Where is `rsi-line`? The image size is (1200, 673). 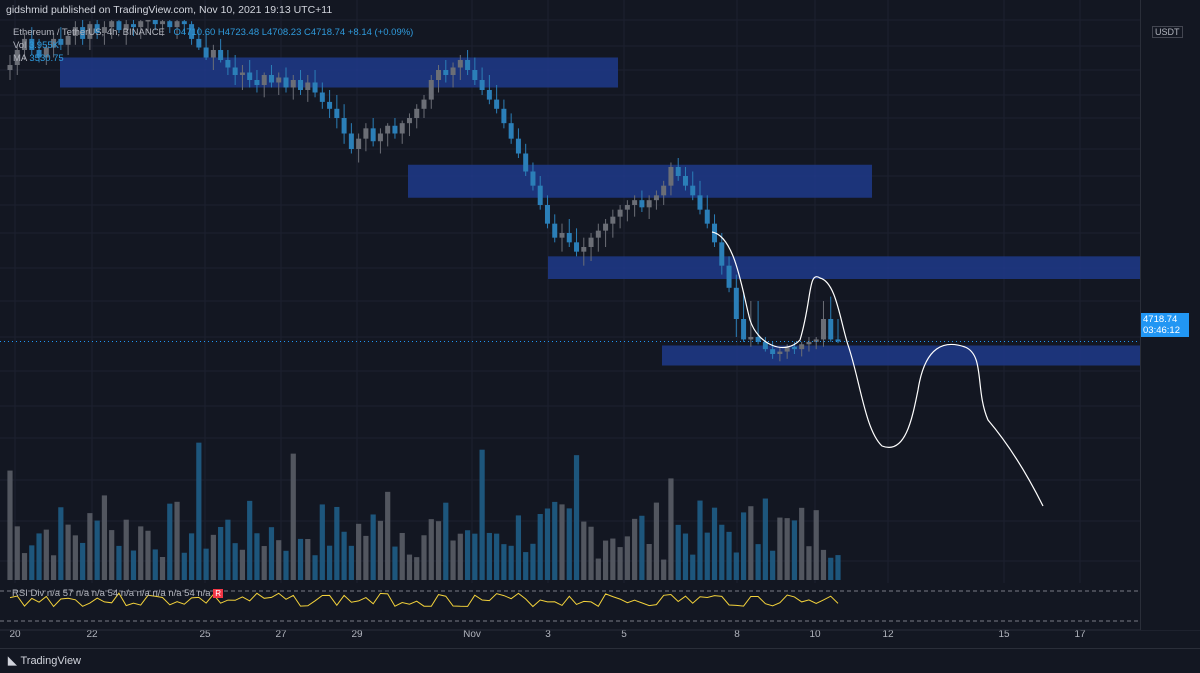
rsi-line is located at coordinates (424, 600).